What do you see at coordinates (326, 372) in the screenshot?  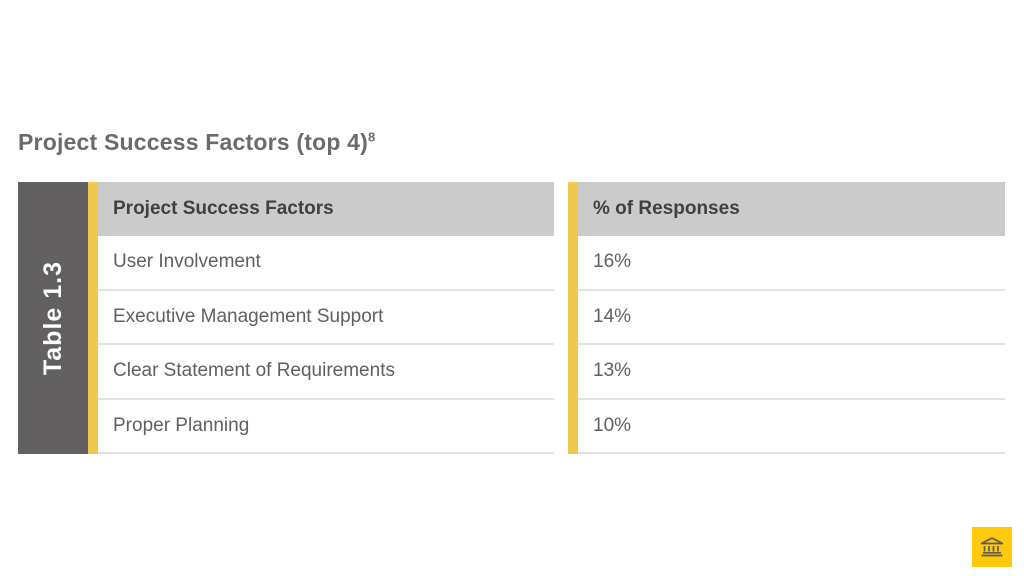 I see `factor-cell: Clear Statement of Requirements` at bounding box center [326, 372].